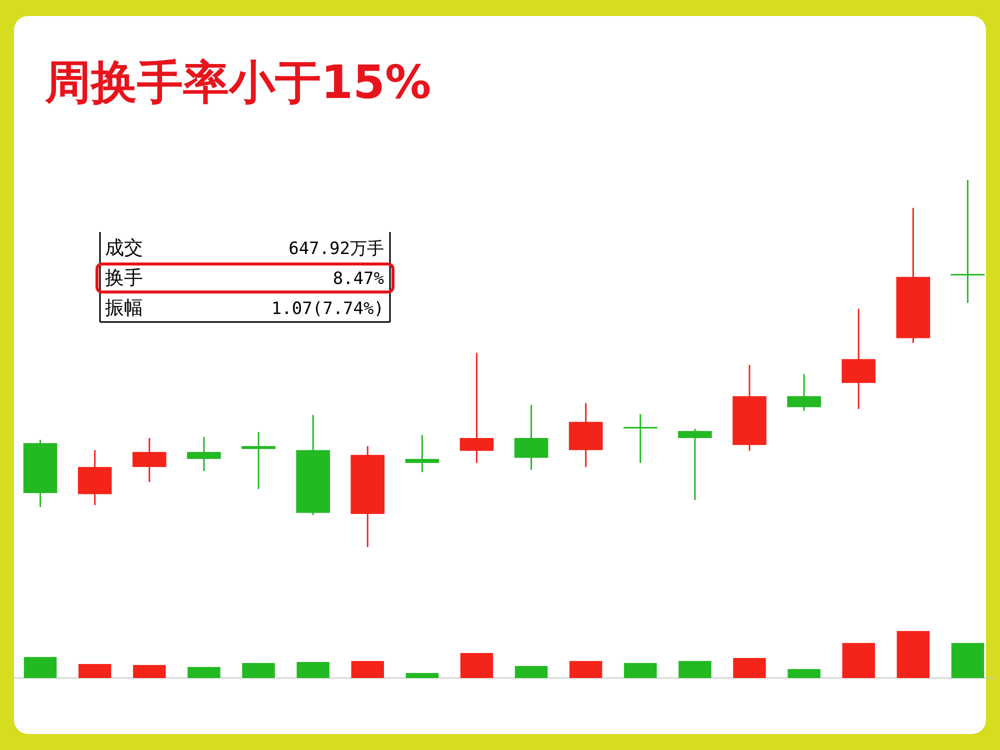  What do you see at coordinates (124, 248) in the screenshot?
I see `annotation: 成交` at bounding box center [124, 248].